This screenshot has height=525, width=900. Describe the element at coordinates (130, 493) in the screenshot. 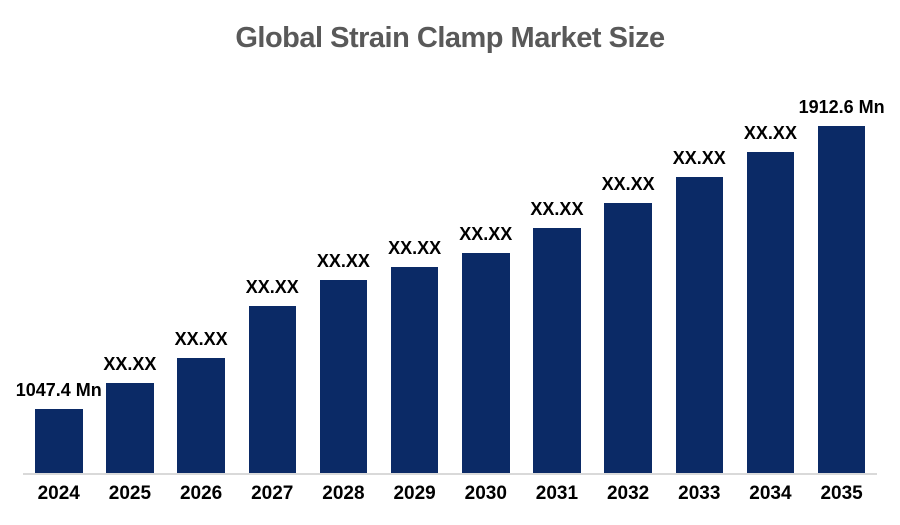

I see `x-tick-2025: 2025` at that location.